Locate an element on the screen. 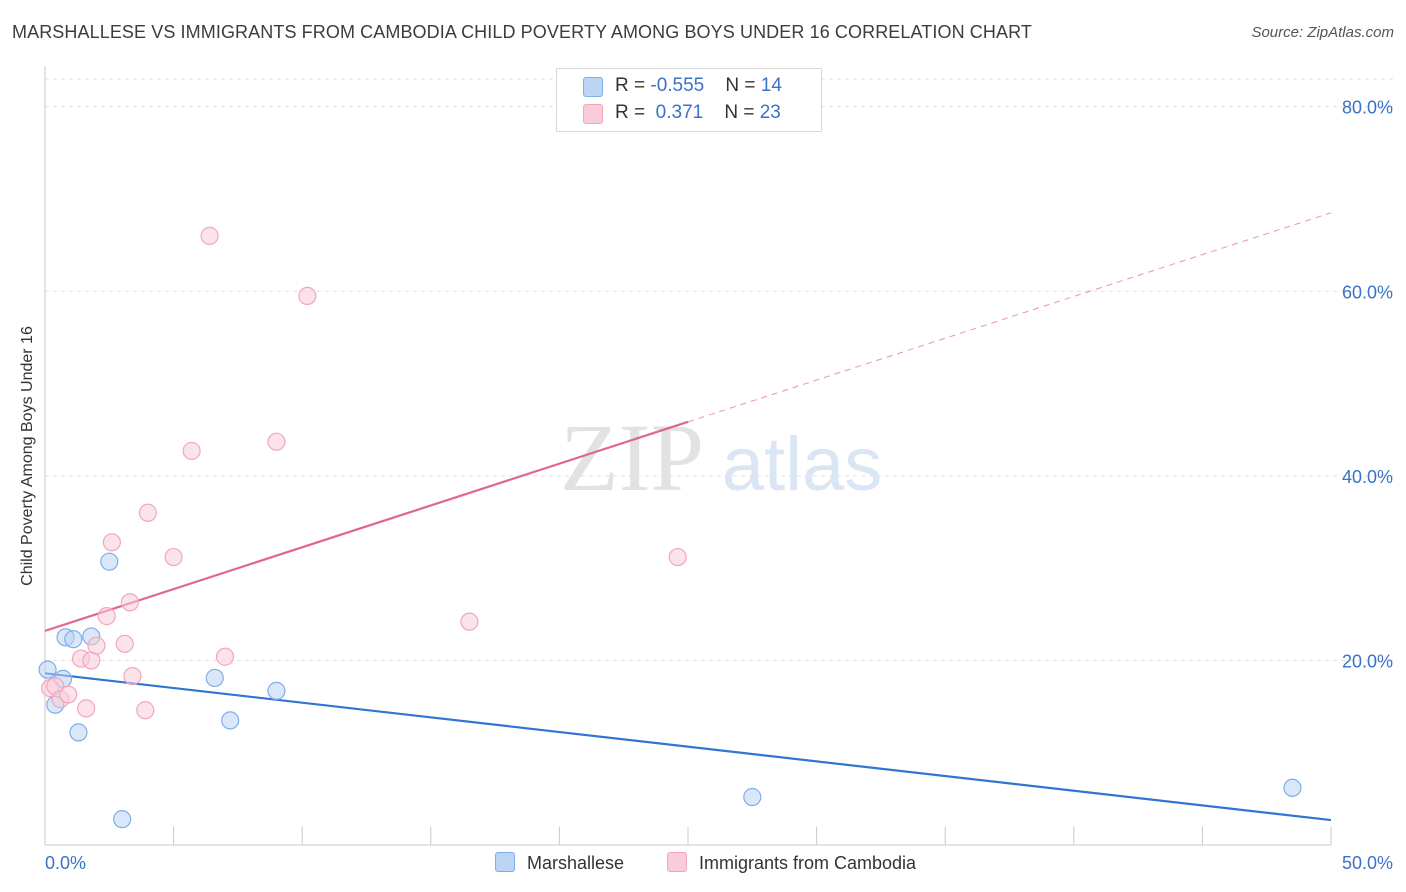 The image size is (1406, 892). marshallese-legend-swatch is located at coordinates (505, 862).